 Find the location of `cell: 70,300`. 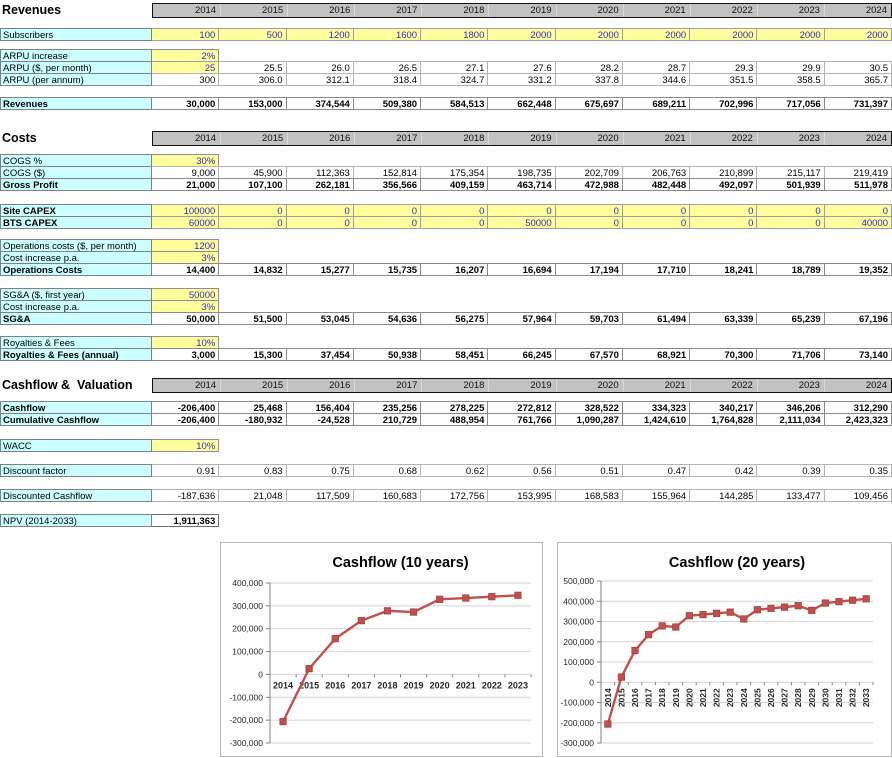

cell: 70,300 is located at coordinates (724, 354).